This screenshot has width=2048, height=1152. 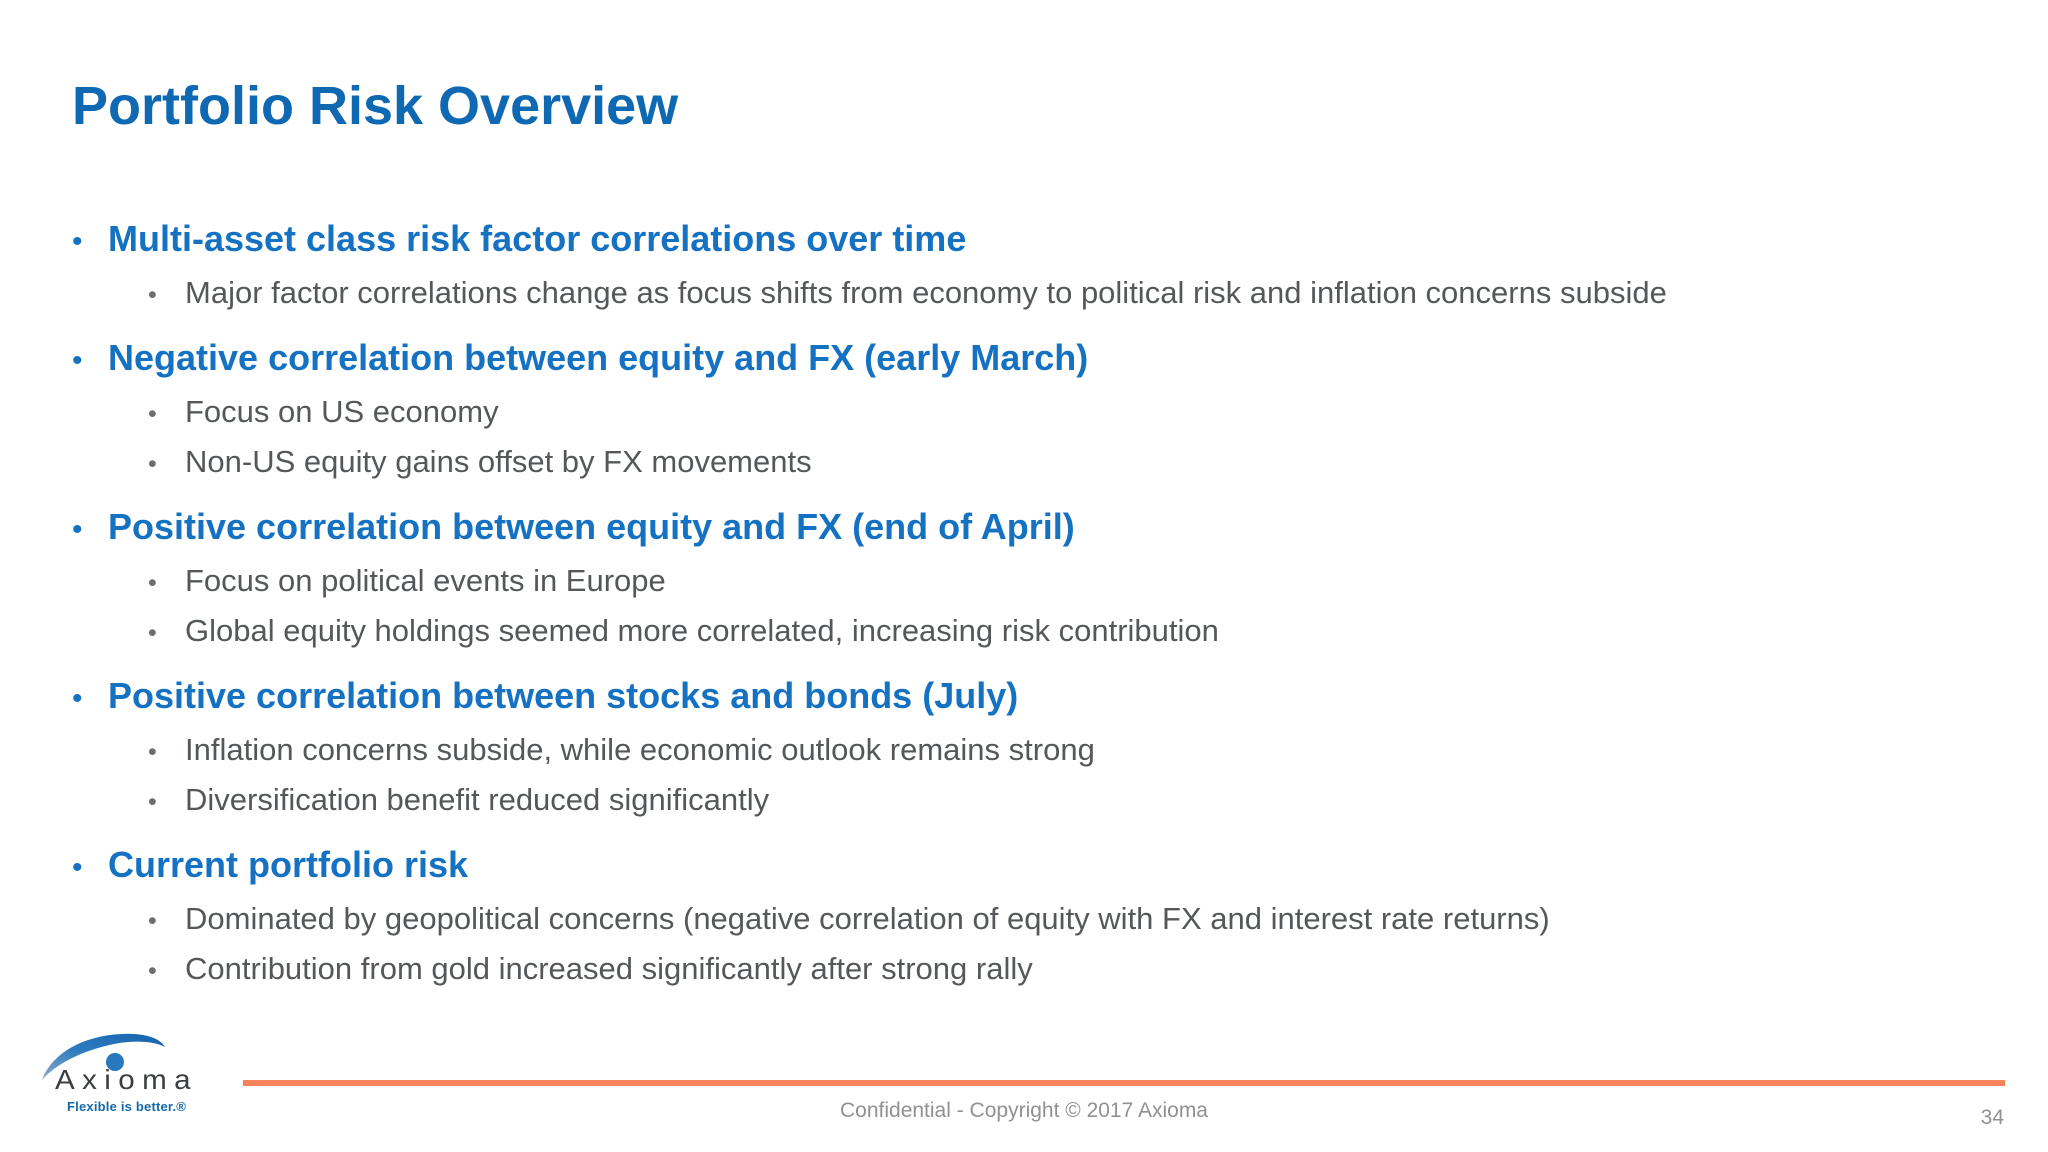 I want to click on page-title: Portfolio Risk Overview, so click(x=375, y=106).